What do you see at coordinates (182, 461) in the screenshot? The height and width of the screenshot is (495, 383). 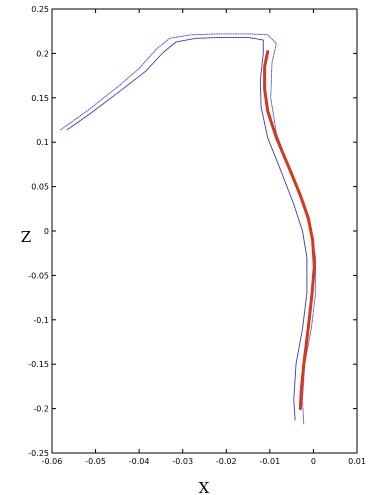 I see `x-tick-label: -0.03` at bounding box center [182, 461].